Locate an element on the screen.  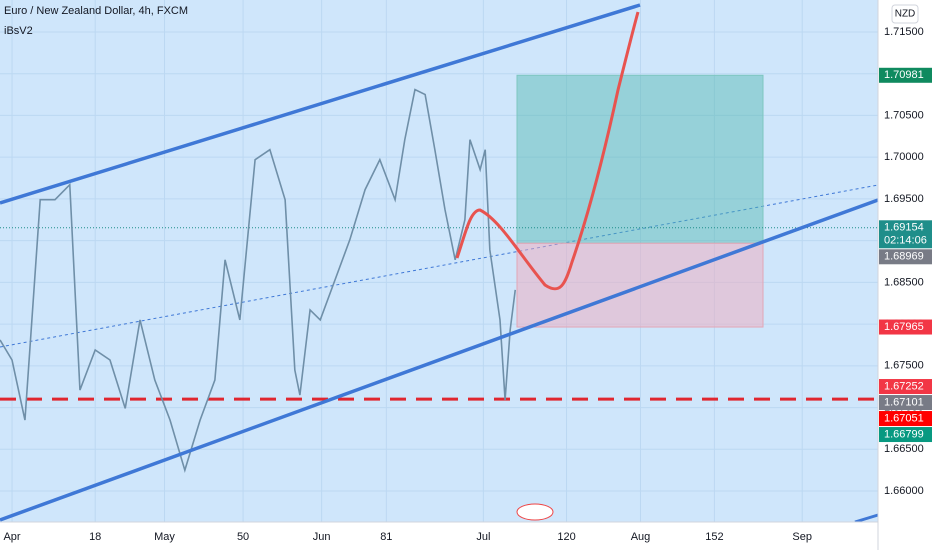
channel-lower-extension is located at coordinates (866, 518).